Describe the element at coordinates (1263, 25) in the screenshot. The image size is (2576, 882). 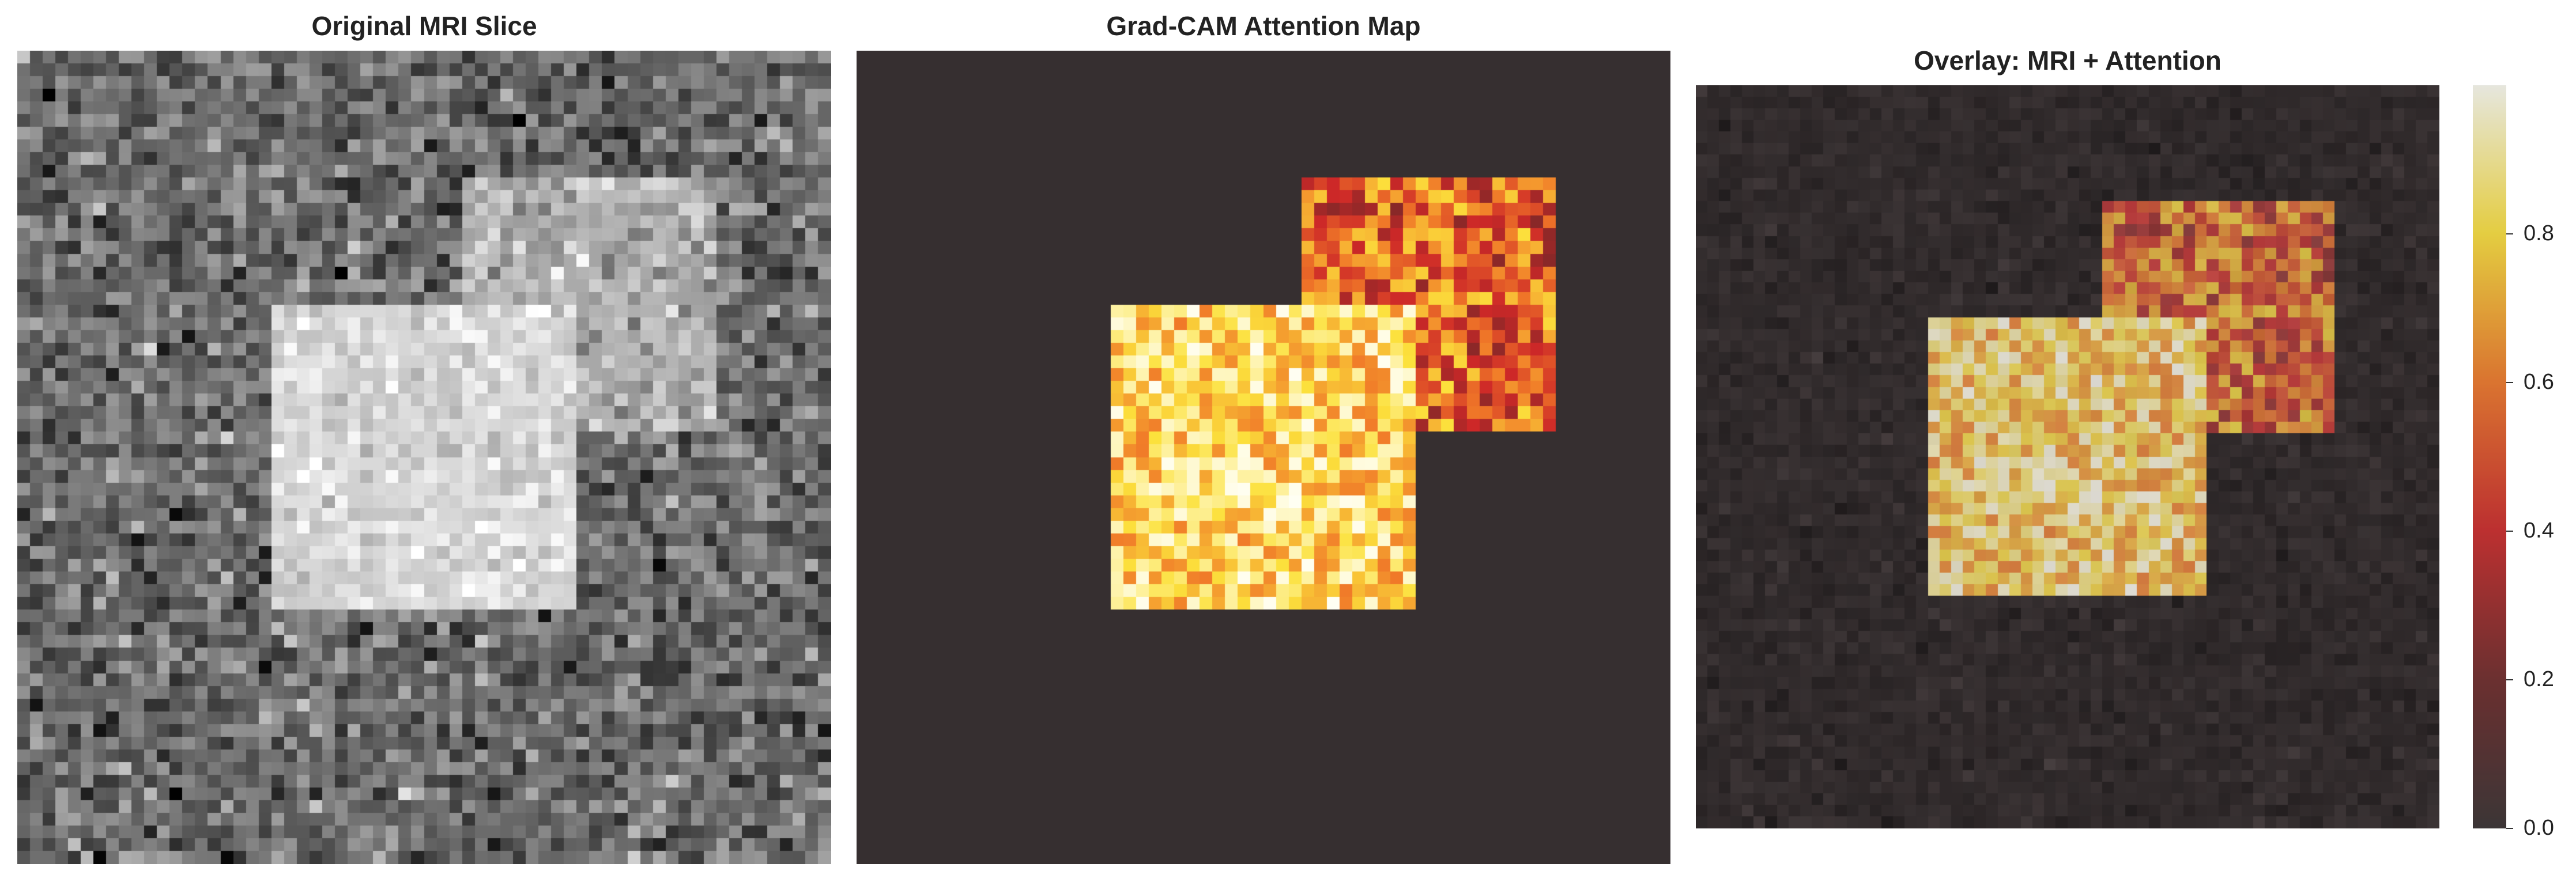
I see `panel-title-gradcam: Grad-CAM Attention Map` at that location.